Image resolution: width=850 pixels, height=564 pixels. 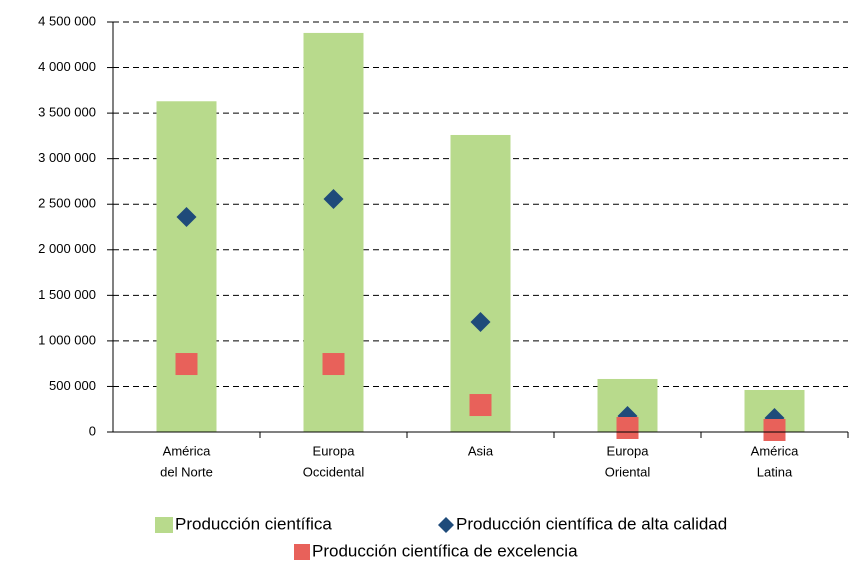 What do you see at coordinates (67, 294) in the screenshot?
I see `y-tick-label: 1 500 000` at bounding box center [67, 294].